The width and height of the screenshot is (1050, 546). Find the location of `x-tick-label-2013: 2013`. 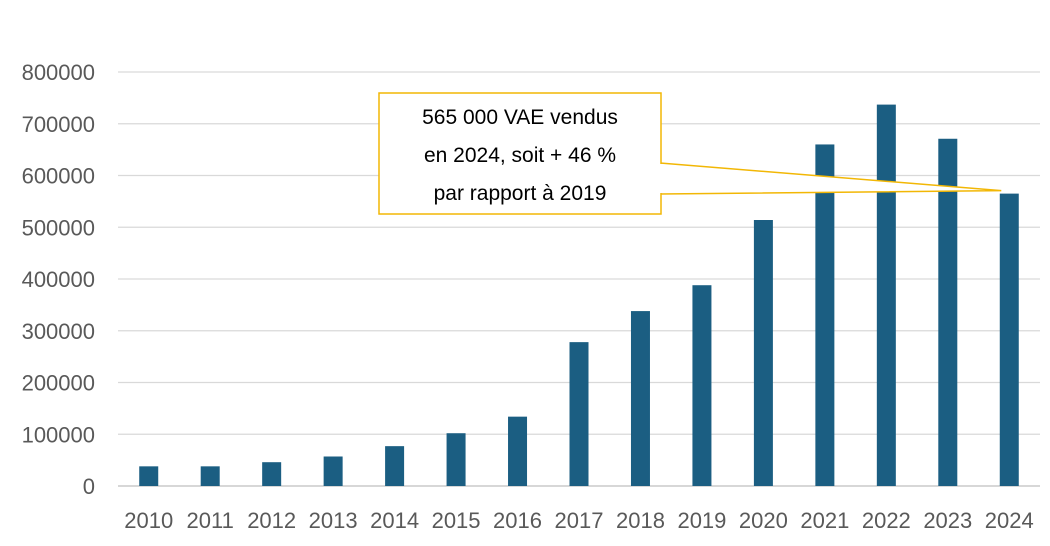

x-tick-label-2013: 2013 is located at coordinates (333, 520).